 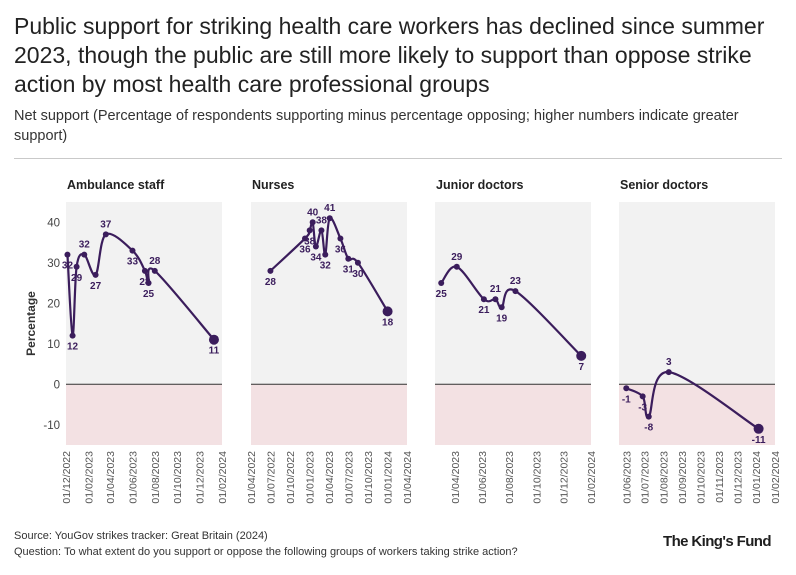 What do you see at coordinates (57, 385) in the screenshot?
I see `y-tick-label: 0` at bounding box center [57, 385].